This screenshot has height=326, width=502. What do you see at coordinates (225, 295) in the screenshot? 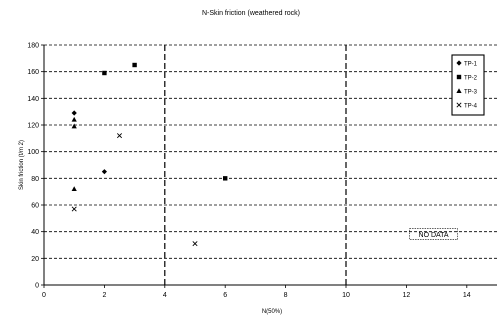
I see `x-tick-label: 6` at bounding box center [225, 295].